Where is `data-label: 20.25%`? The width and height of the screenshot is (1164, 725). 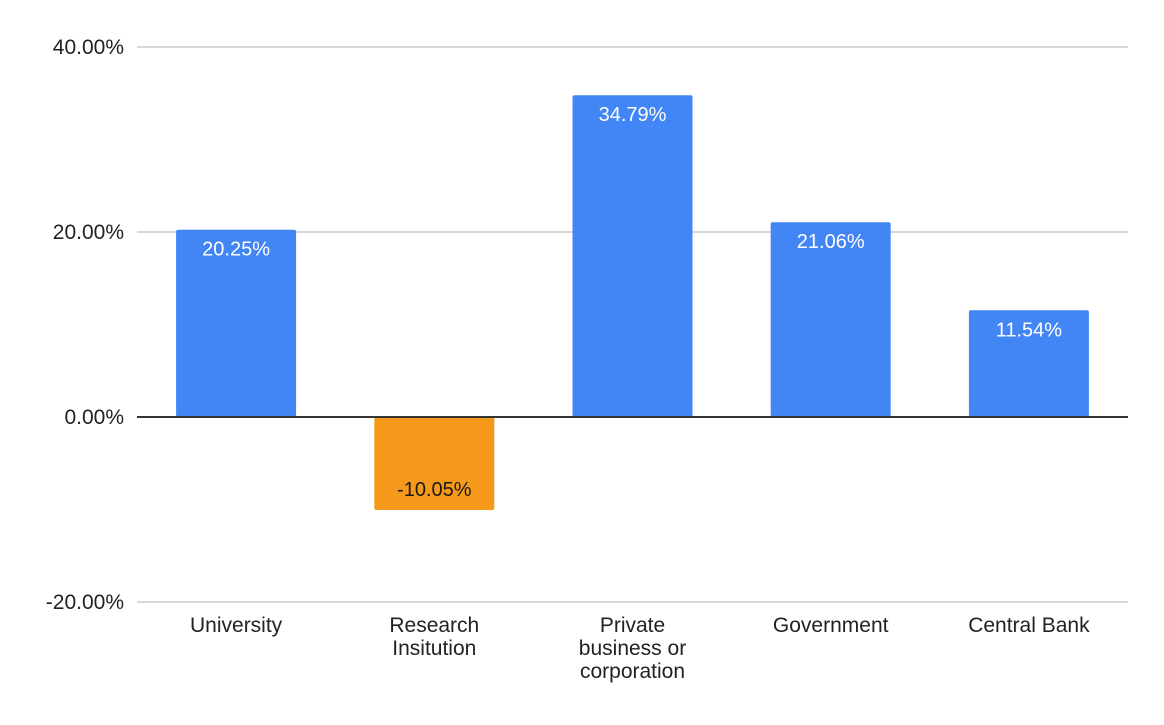
data-label: 20.25% is located at coordinates (236, 250).